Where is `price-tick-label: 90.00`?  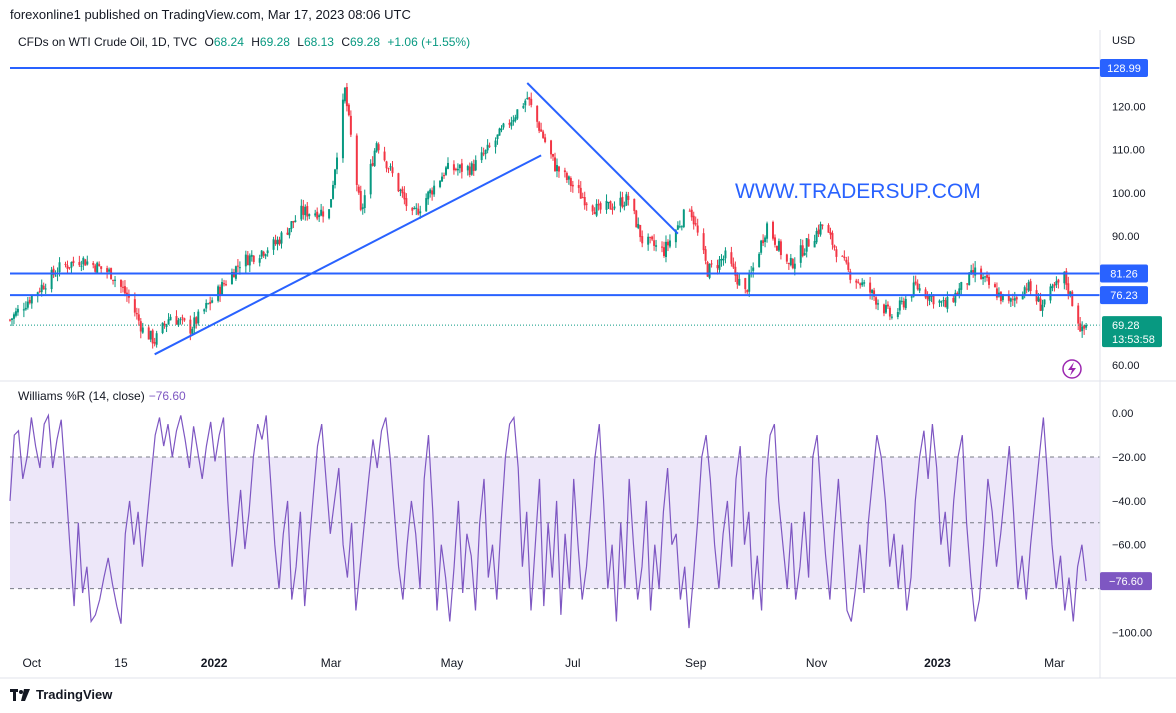
price-tick-label: 90.00 is located at coordinates (1126, 237).